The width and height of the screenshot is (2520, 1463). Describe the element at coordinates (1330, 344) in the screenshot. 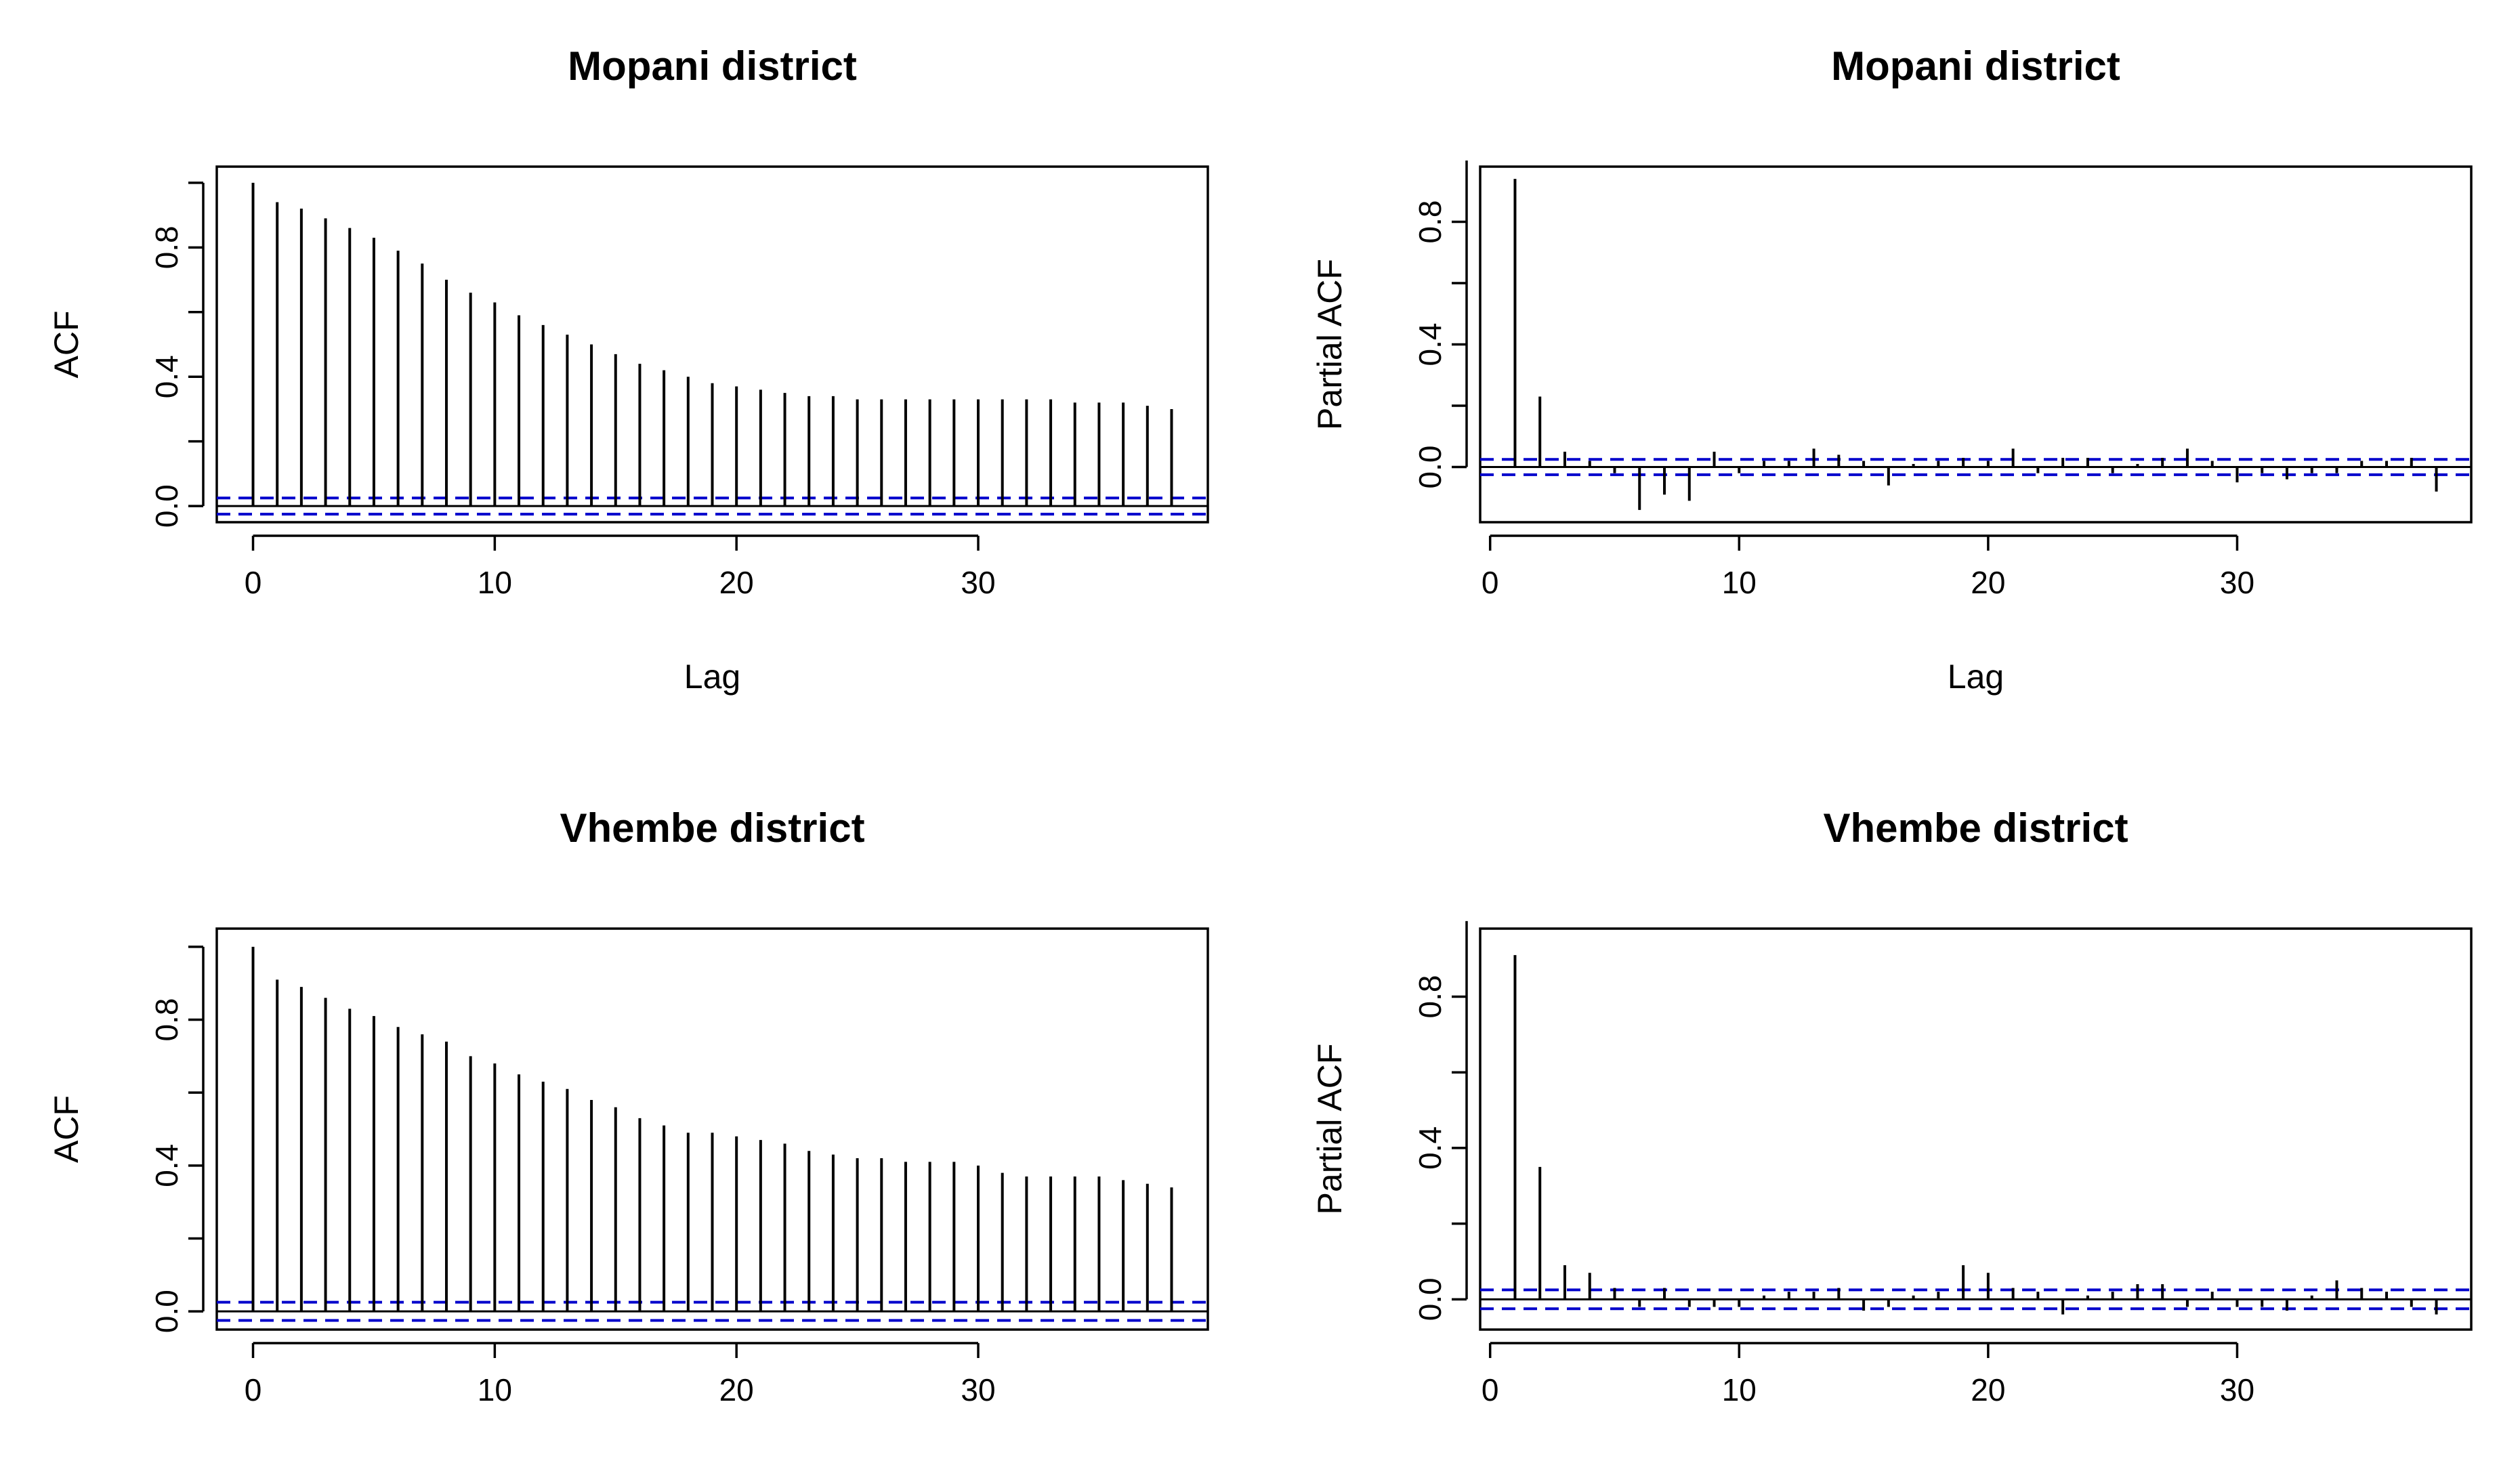

I see `mopani-pacf-y-label: Partial ACF` at that location.